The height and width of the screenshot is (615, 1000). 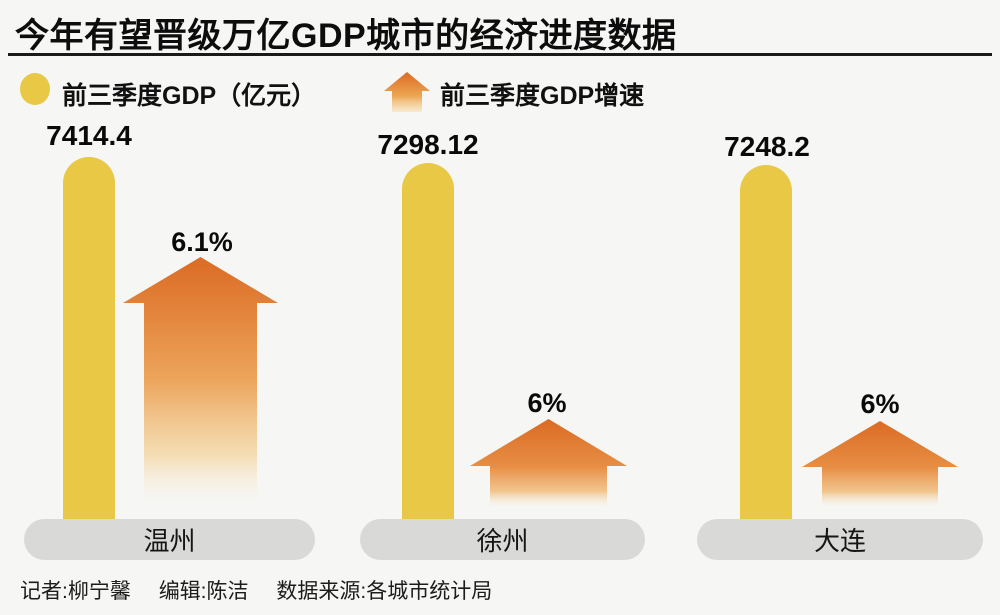 I want to click on gdp-value-label: 7248.2, so click(x=767, y=146).